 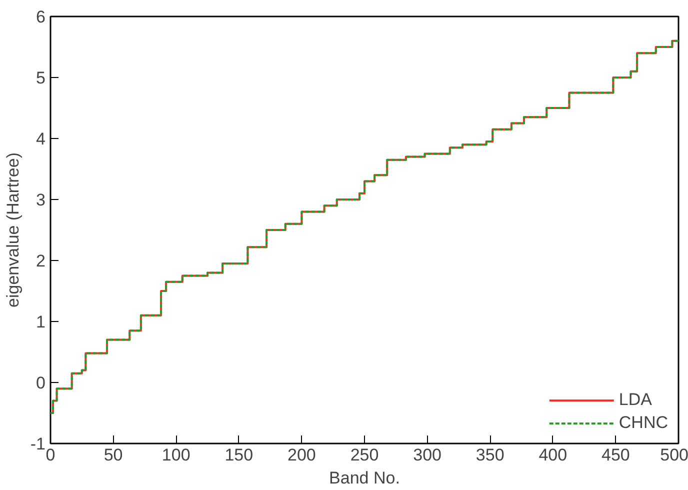 I want to click on x-tick-label: 200, so click(x=302, y=455).